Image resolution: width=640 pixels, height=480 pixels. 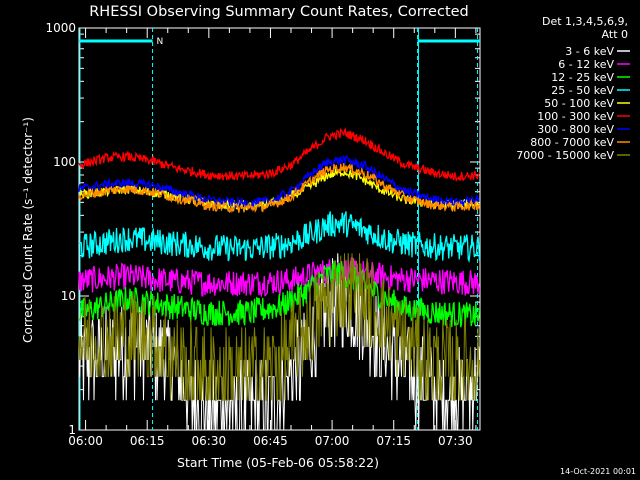 I want to click on x-tick-labels: 06:00 06:15 06:30 06:45 07:00 07:15 07:30, so click(x=270, y=441).